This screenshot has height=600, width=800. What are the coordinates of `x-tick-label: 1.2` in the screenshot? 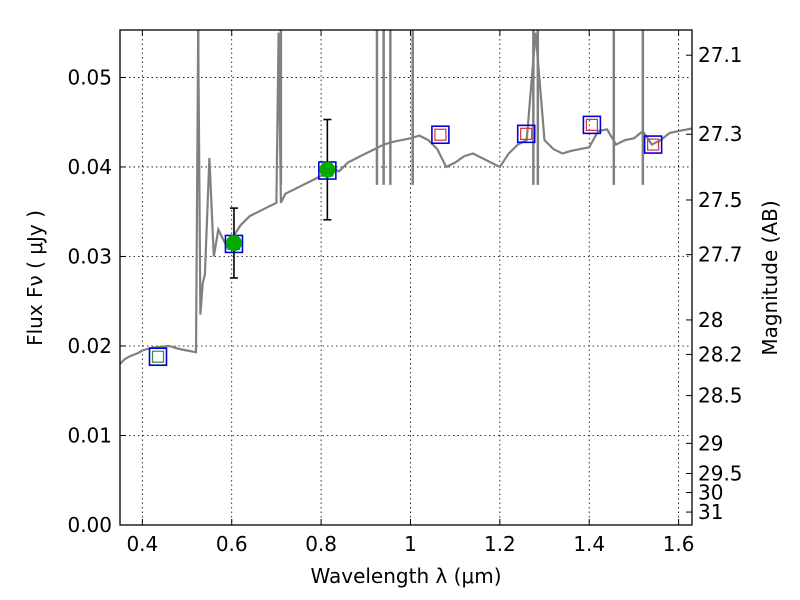 It's located at (500, 544).